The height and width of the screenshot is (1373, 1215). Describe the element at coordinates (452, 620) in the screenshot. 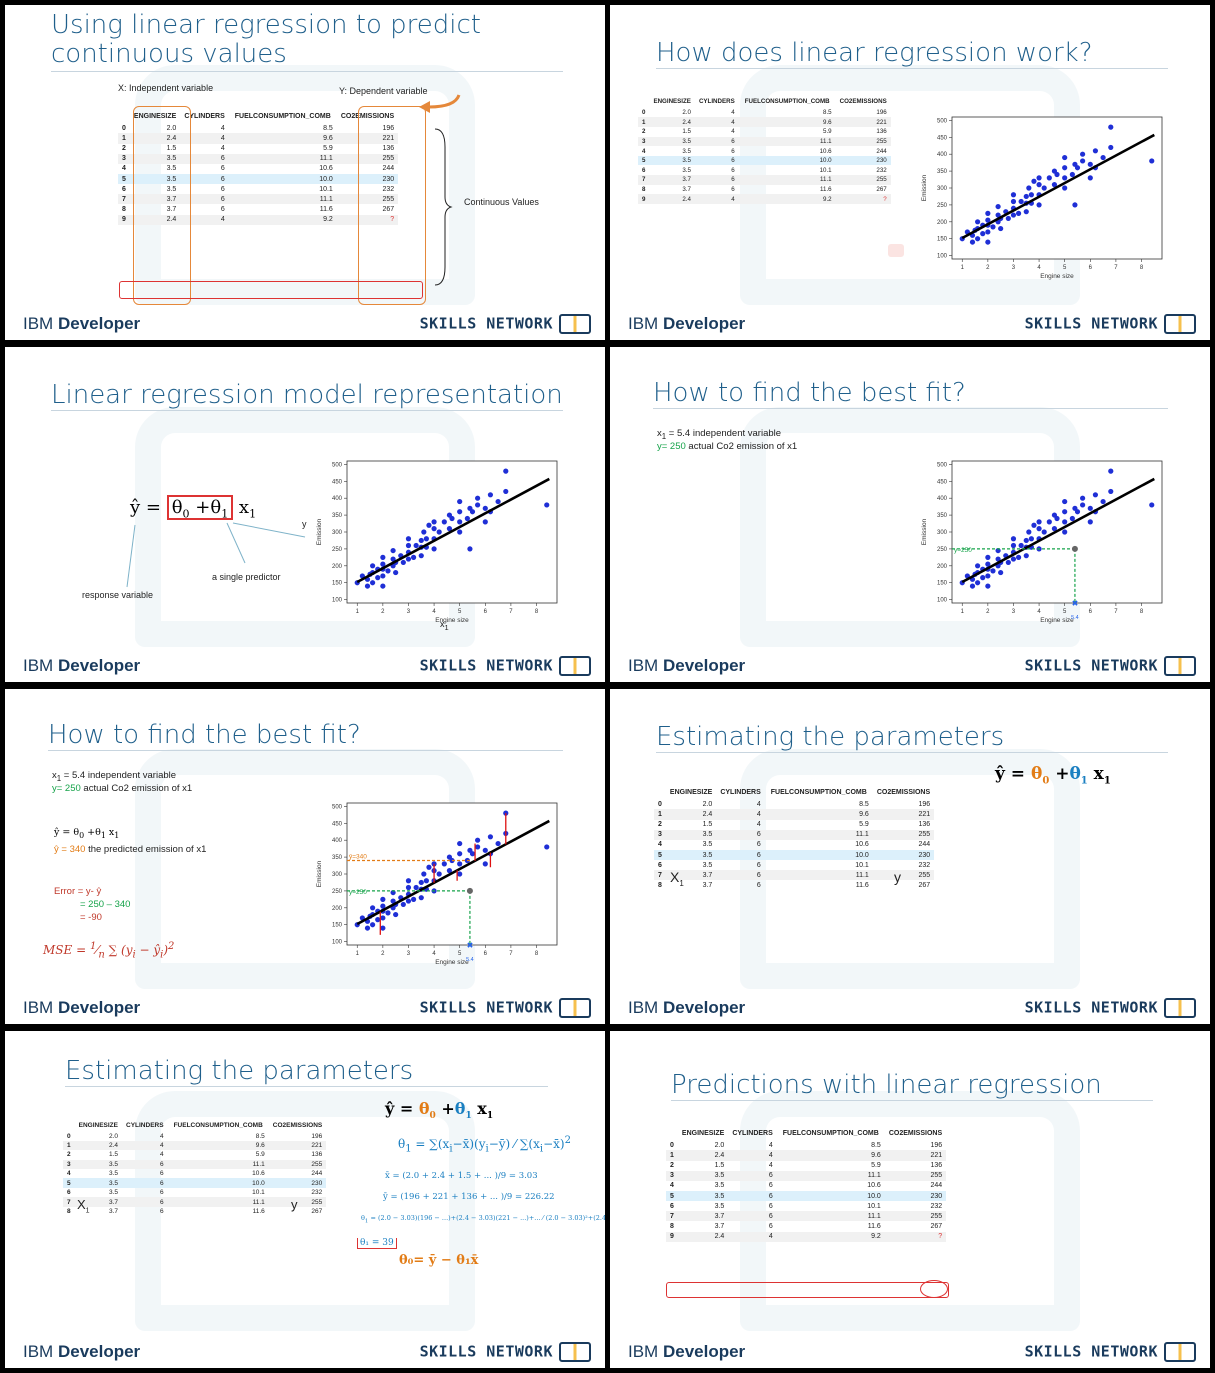

I see `x-axis-label: Engine size` at that location.